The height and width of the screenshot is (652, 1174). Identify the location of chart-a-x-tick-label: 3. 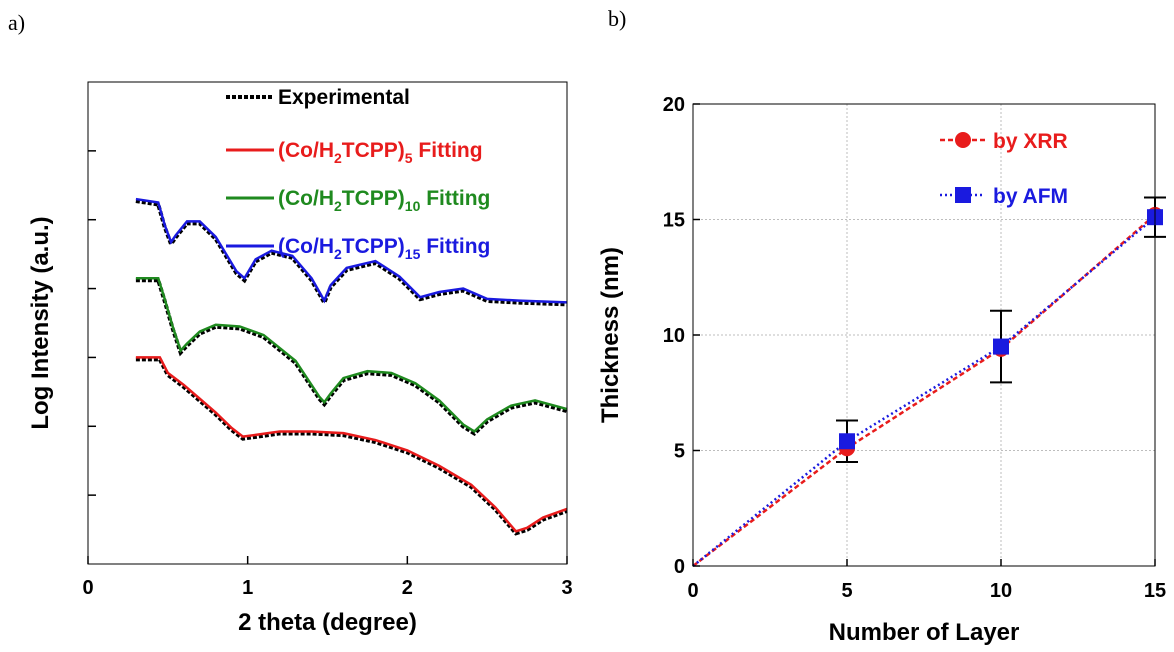
(566, 588).